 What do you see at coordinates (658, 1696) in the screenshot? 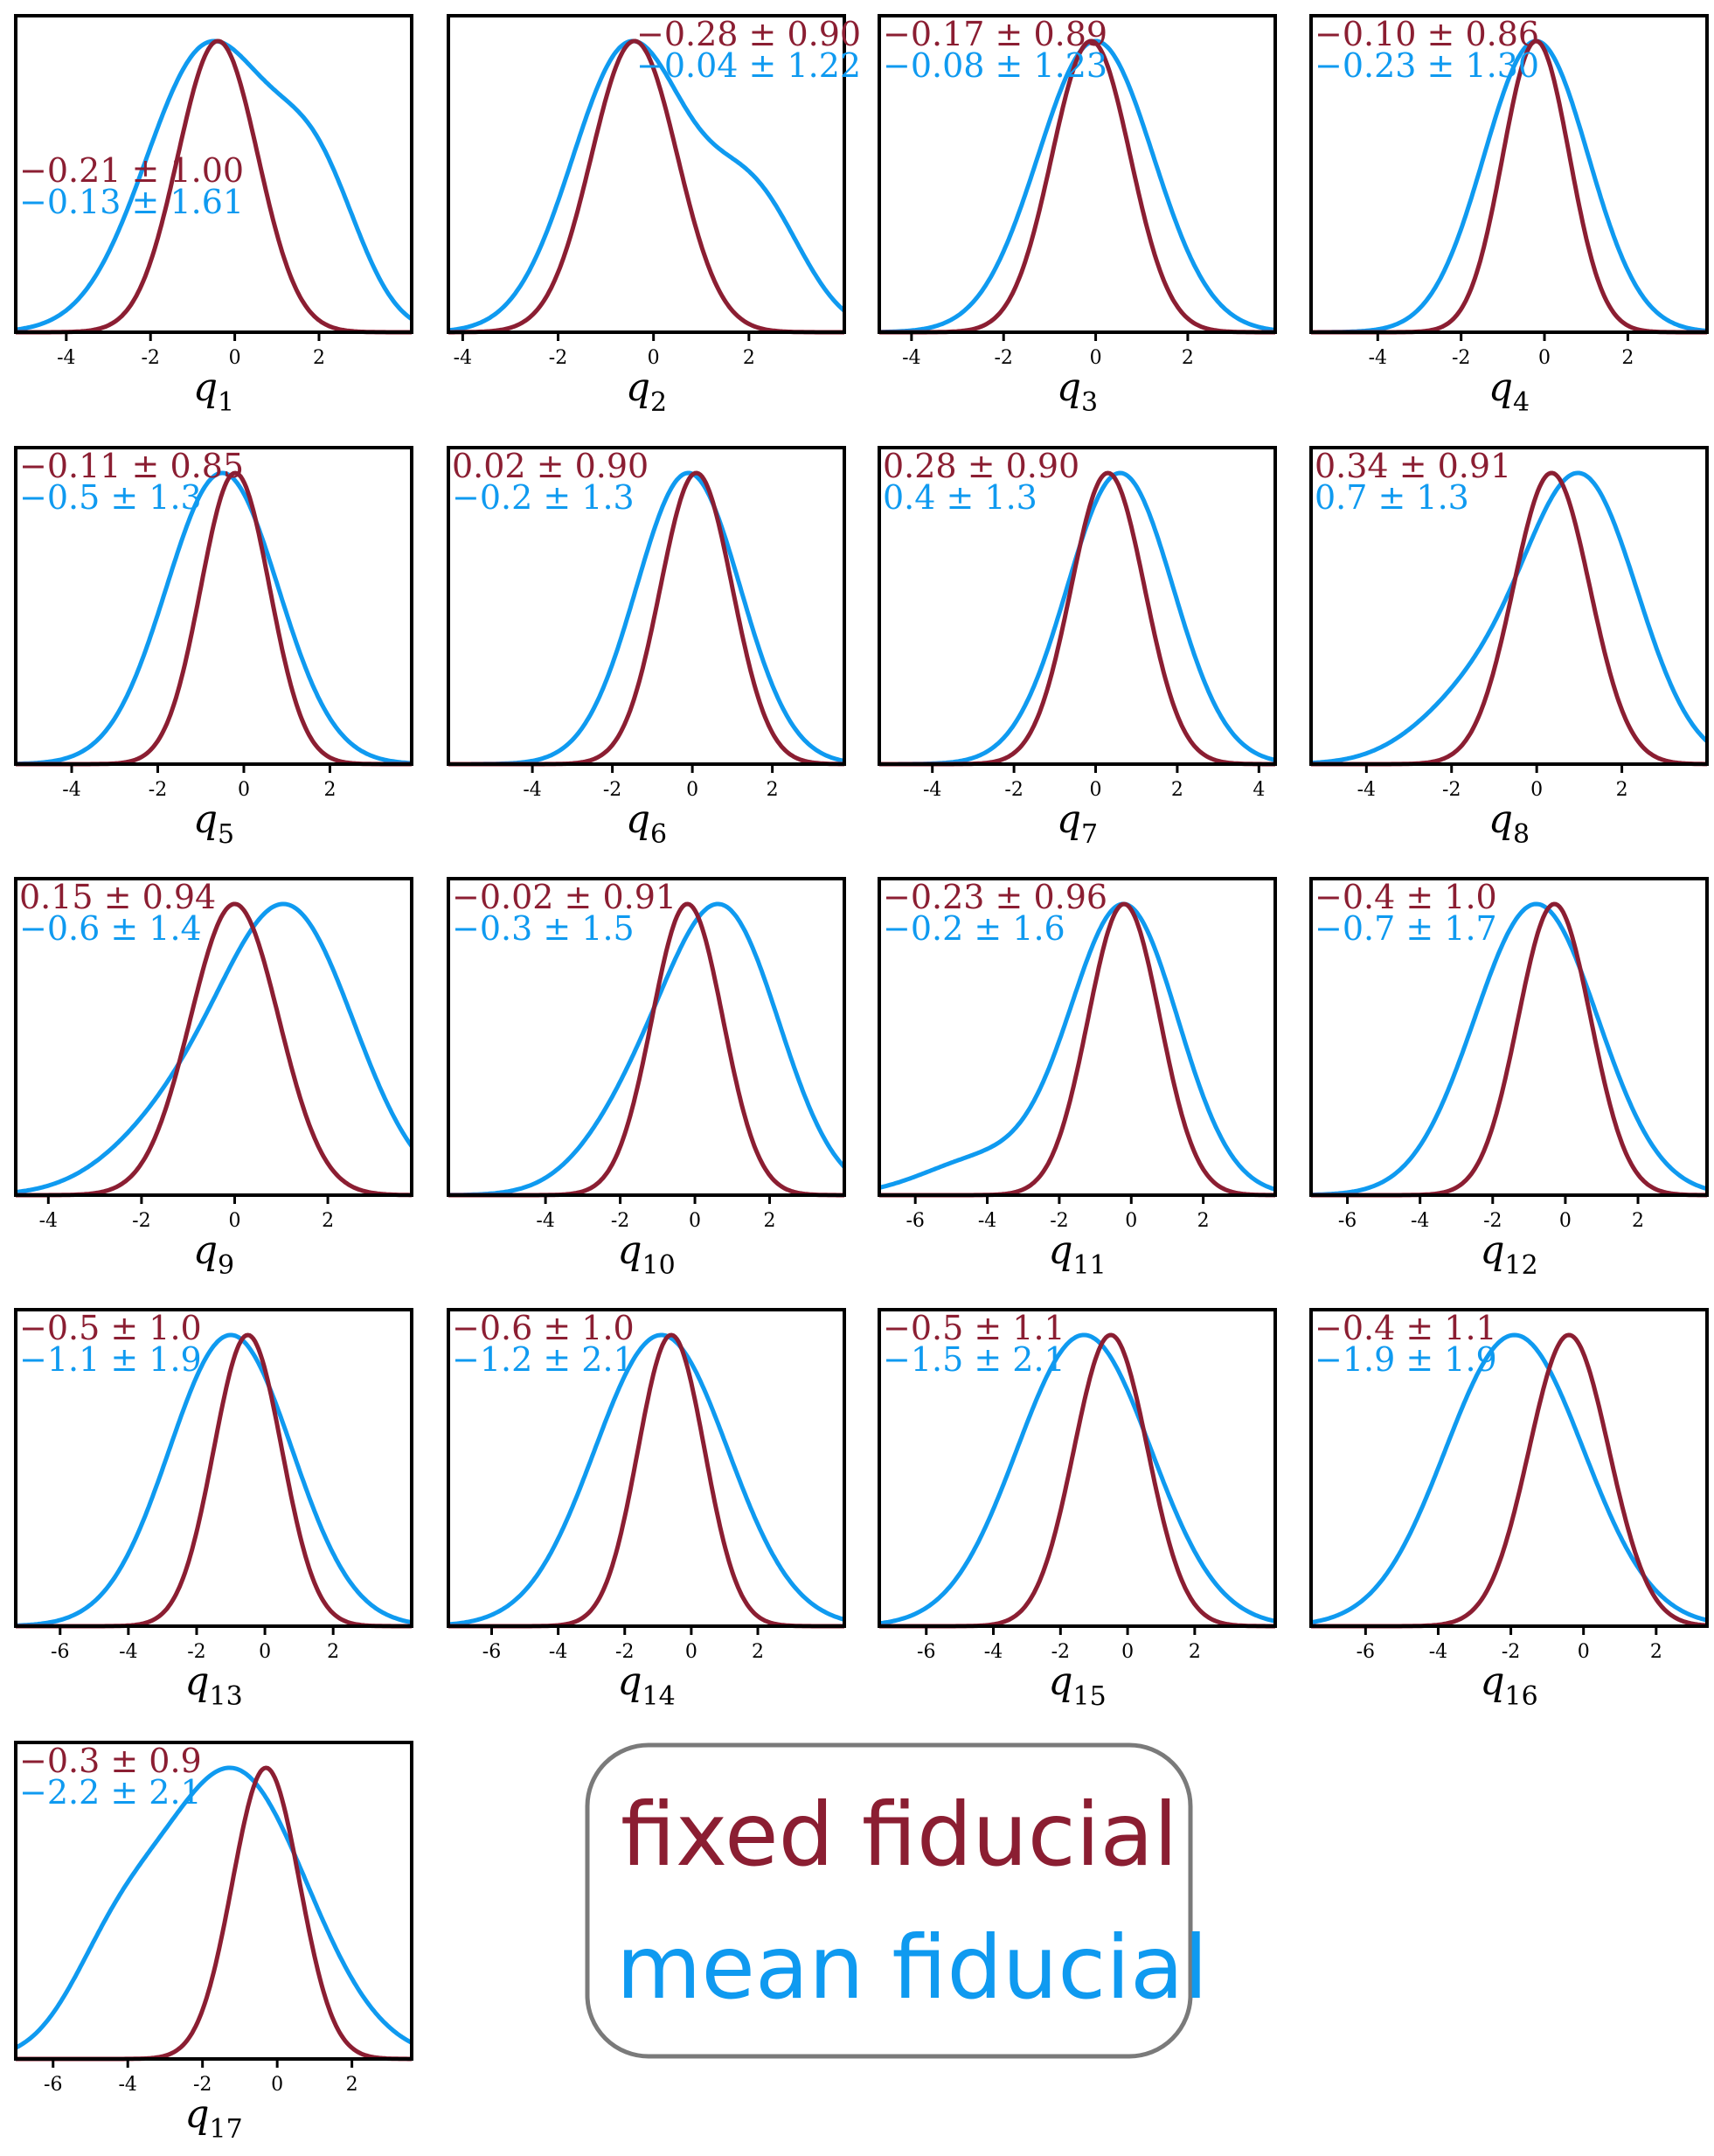
I see `x-axis-label-subscript: 14` at bounding box center [658, 1696].